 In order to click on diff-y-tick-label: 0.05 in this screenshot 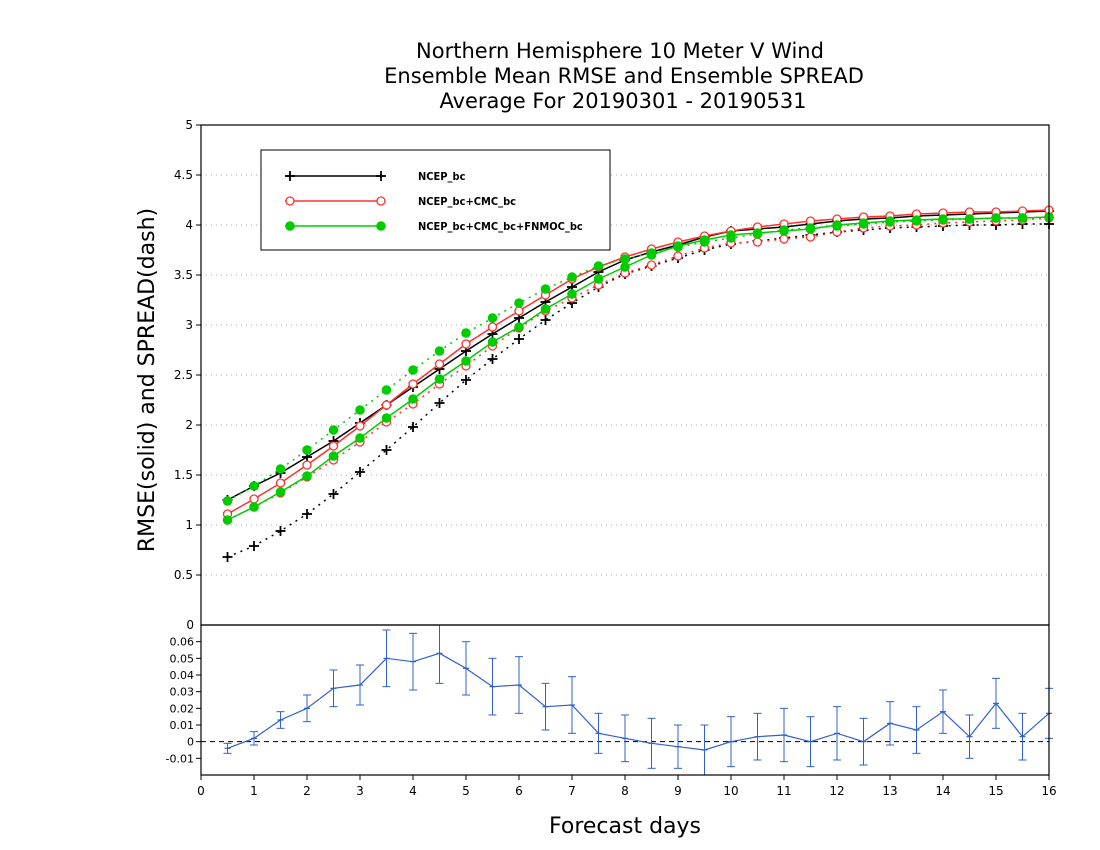, I will do `click(182, 658)`.